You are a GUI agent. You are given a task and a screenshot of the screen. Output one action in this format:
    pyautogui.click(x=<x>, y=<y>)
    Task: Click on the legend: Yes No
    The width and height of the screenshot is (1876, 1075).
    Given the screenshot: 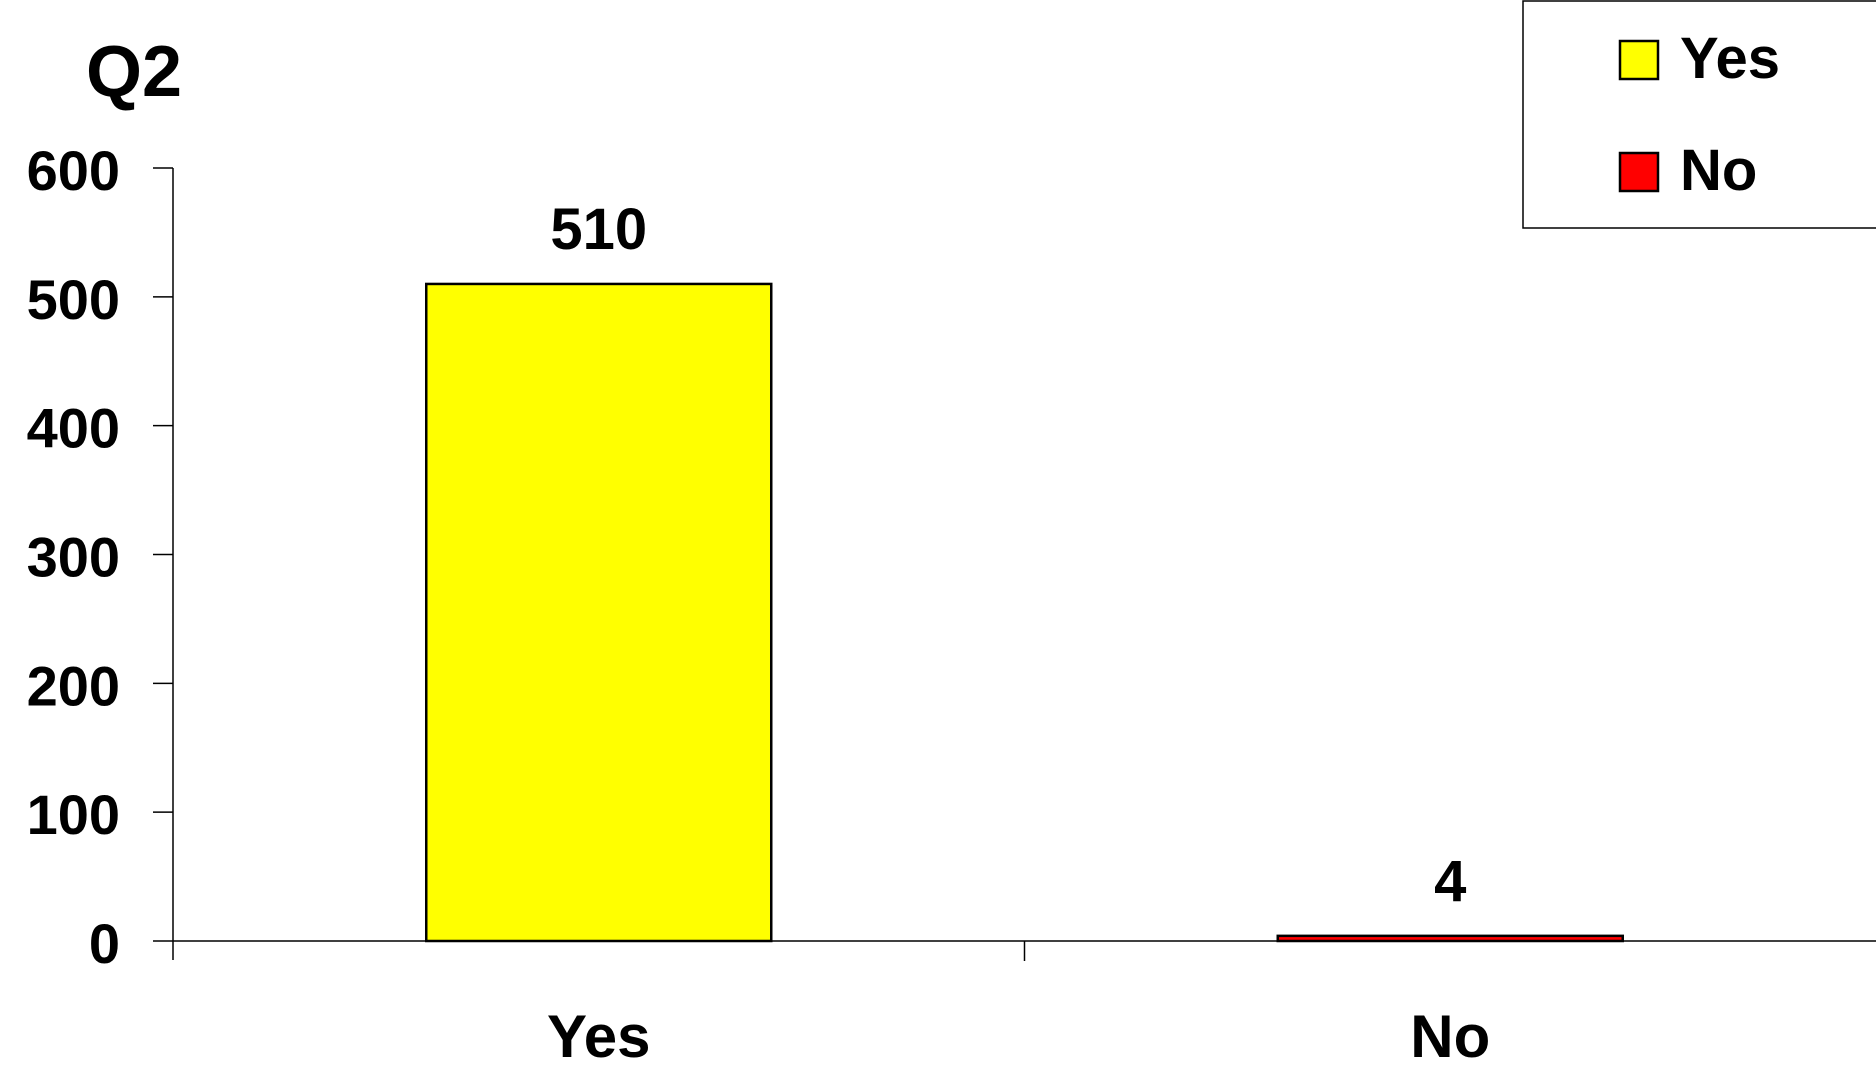 What is the action you would take?
    pyautogui.click(x=1699, y=114)
    